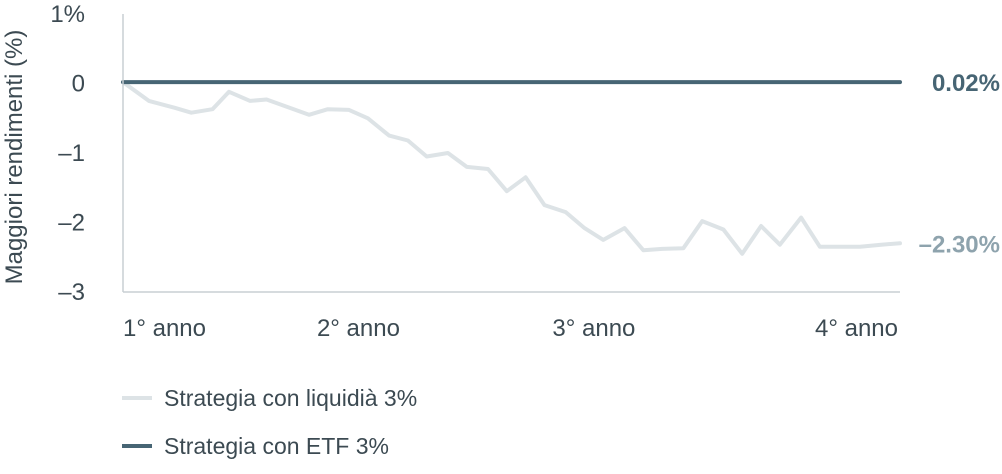 This screenshot has height=474, width=1002. What do you see at coordinates (856, 328) in the screenshot?
I see `x-tick-label: 4° anno` at bounding box center [856, 328].